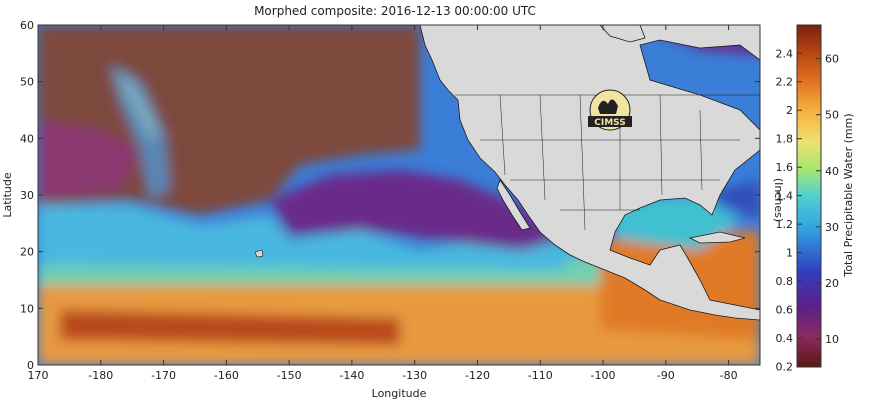 This screenshot has width=870, height=405. Describe the element at coordinates (38, 375) in the screenshot. I see `x-tick-label: 170` at that location.